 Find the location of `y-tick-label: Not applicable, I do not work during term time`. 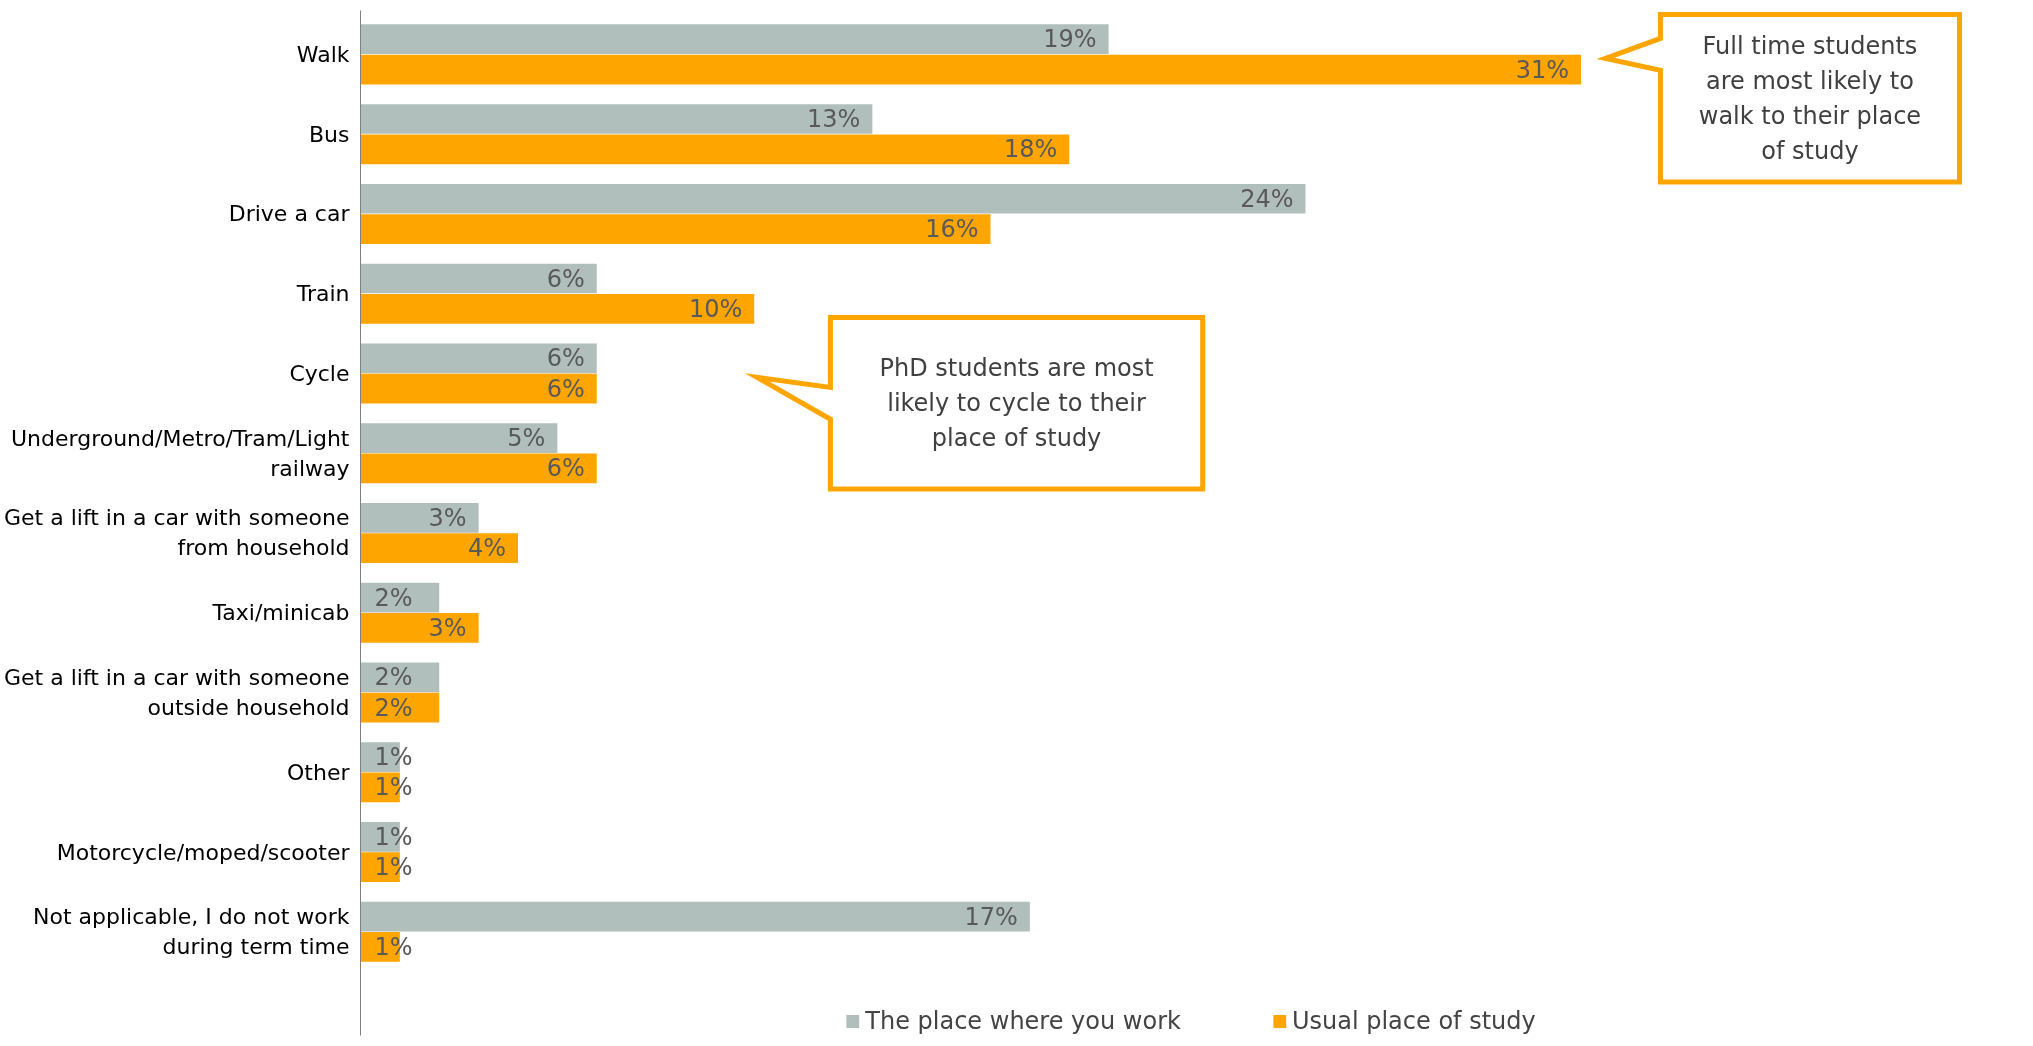

y-tick-label: Not applicable, I do not work during term time is located at coordinates (191, 932).